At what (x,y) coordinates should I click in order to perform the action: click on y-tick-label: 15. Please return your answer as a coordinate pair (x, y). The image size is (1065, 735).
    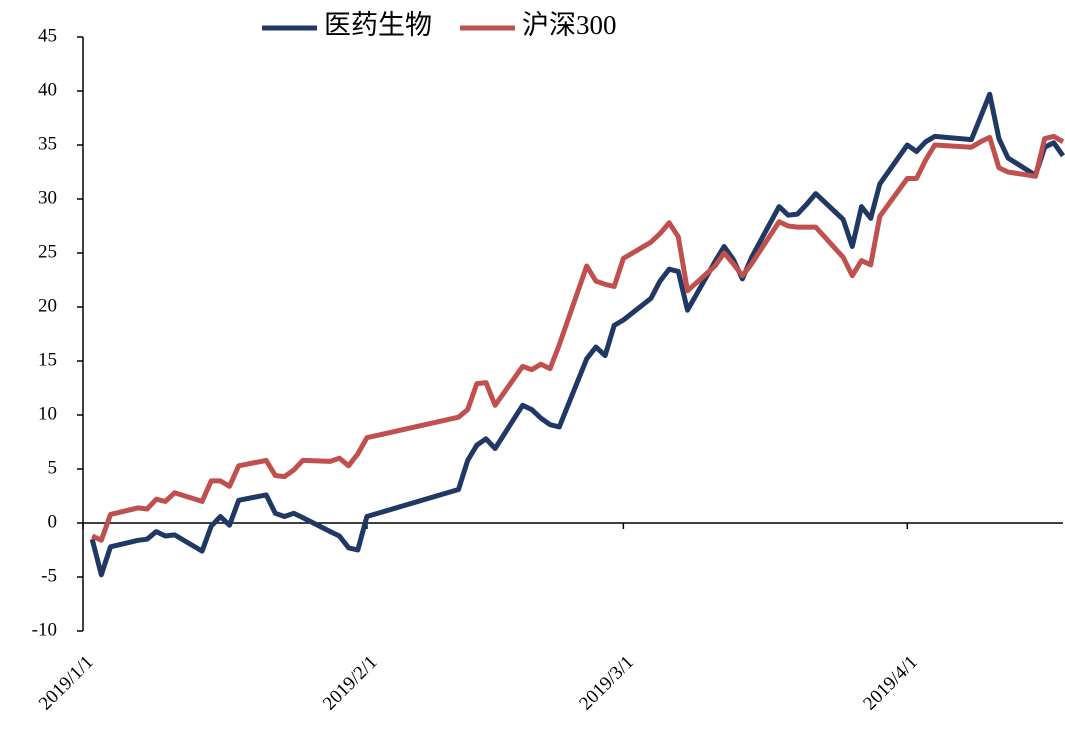
    Looking at the image, I should click on (47, 359).